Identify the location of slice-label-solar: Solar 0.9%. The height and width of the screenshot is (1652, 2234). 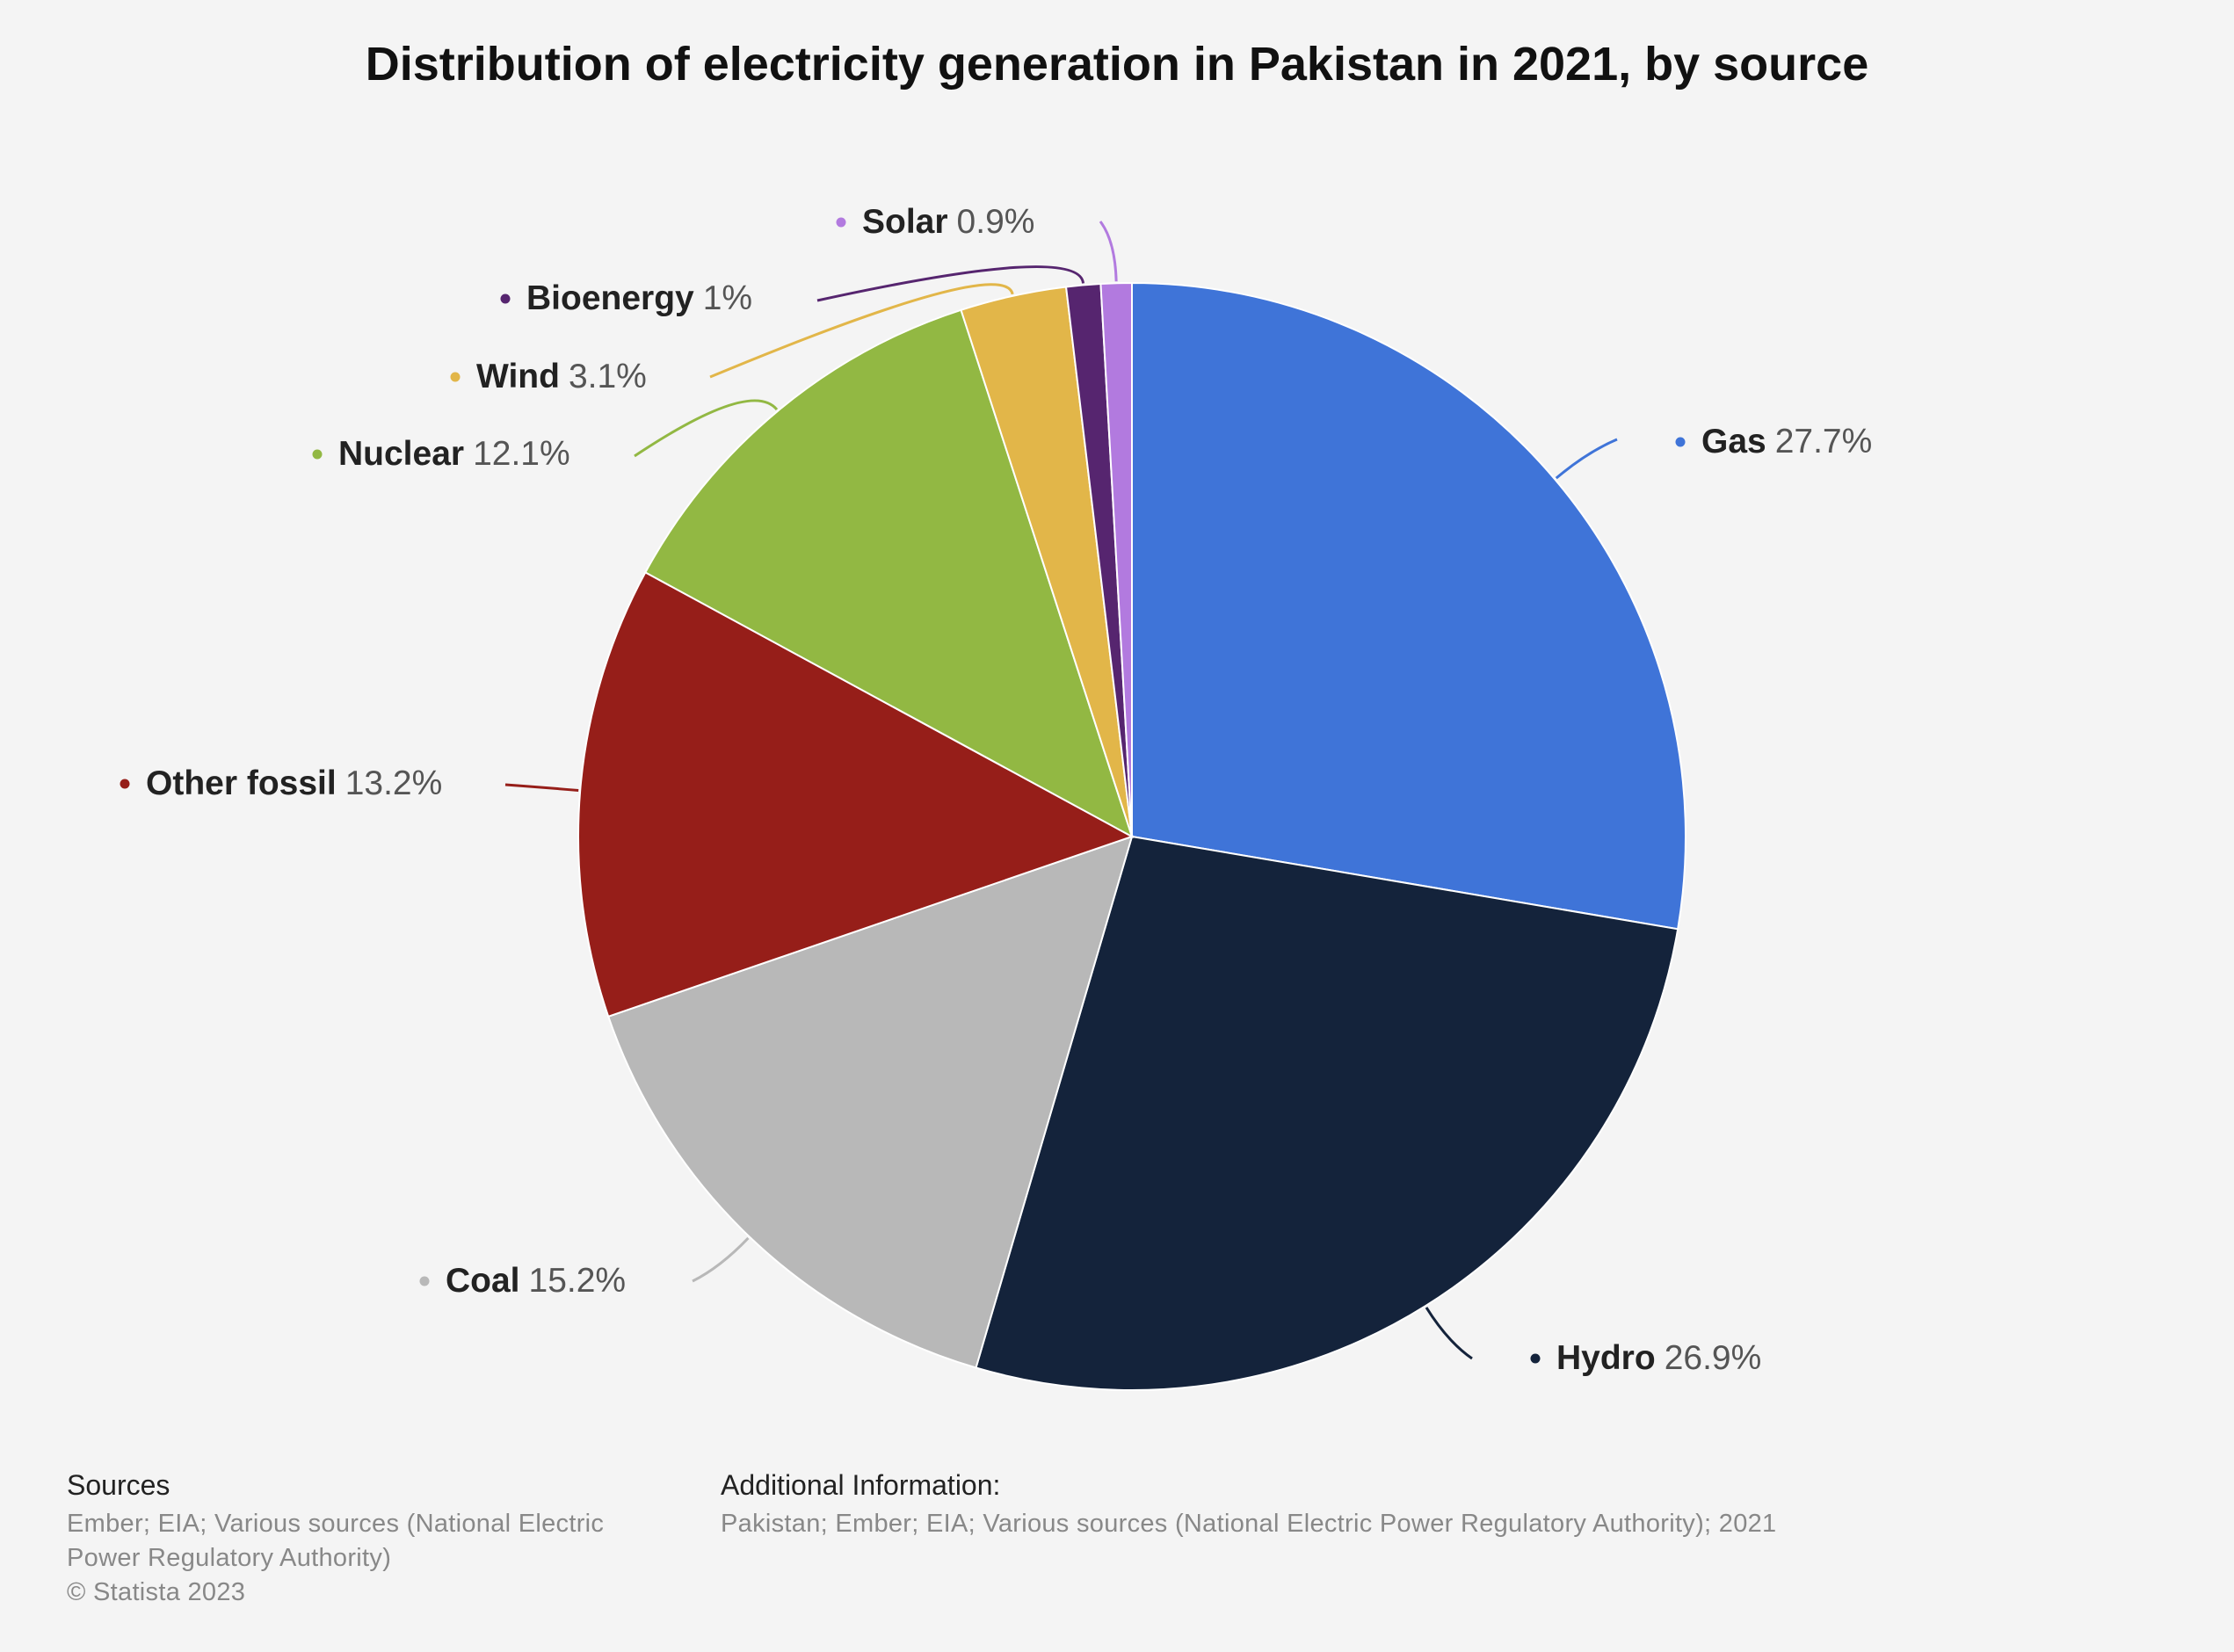
(948, 222).